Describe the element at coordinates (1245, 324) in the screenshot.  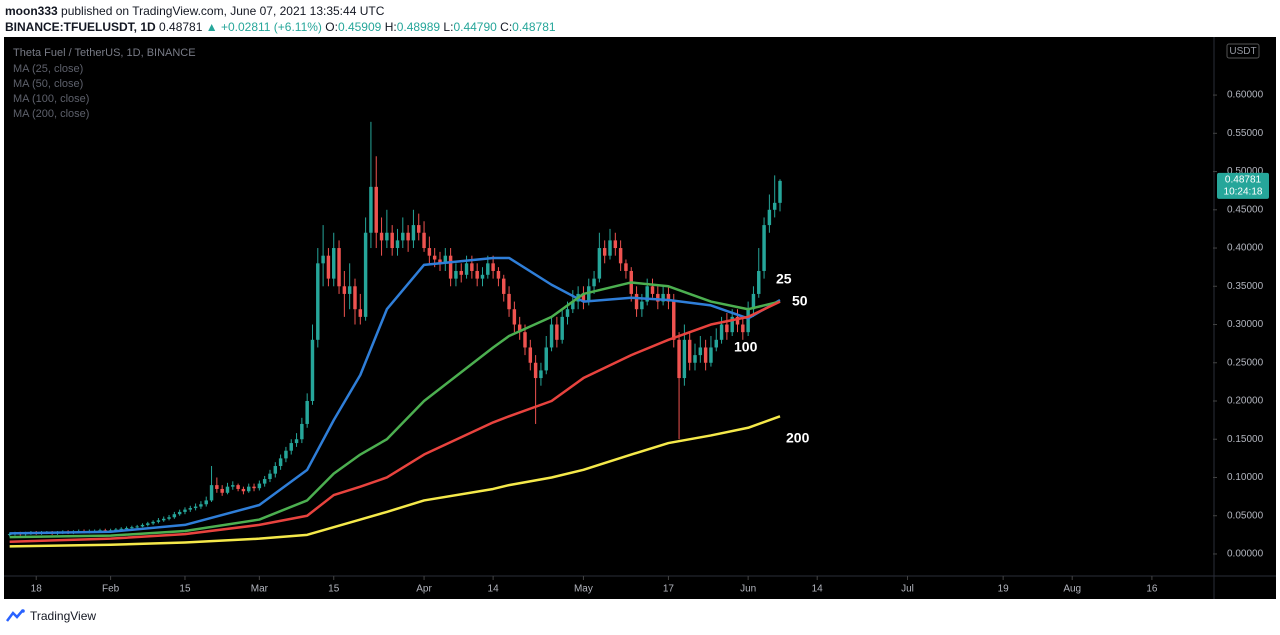
I see `y-tick-label: 0.30000` at that location.